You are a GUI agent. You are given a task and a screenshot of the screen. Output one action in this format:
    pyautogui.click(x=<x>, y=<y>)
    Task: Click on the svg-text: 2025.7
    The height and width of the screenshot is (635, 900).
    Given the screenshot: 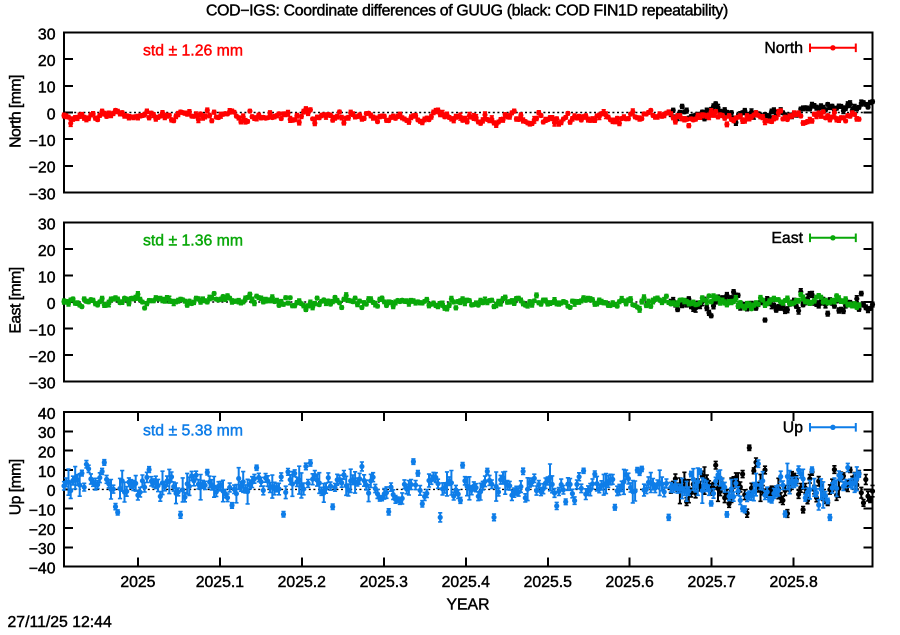 What is the action you would take?
    pyautogui.click(x=712, y=582)
    